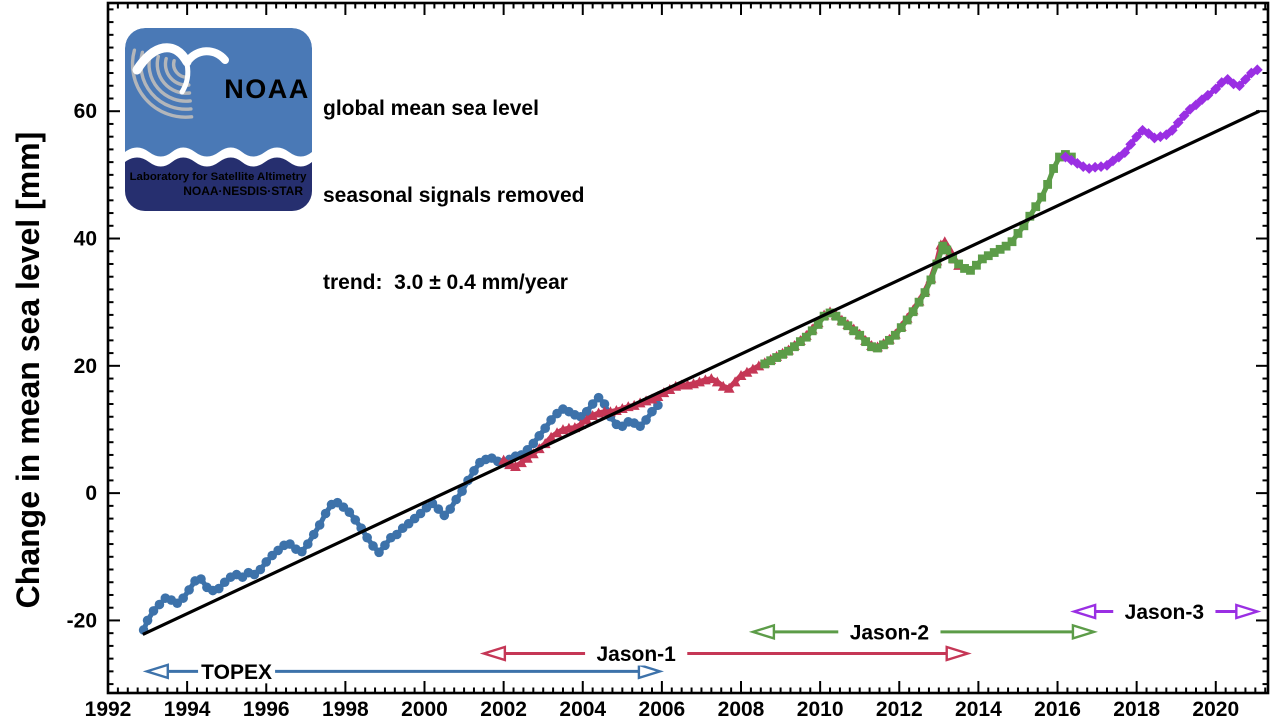  I want to click on seagull-icon, so click(180, 69).